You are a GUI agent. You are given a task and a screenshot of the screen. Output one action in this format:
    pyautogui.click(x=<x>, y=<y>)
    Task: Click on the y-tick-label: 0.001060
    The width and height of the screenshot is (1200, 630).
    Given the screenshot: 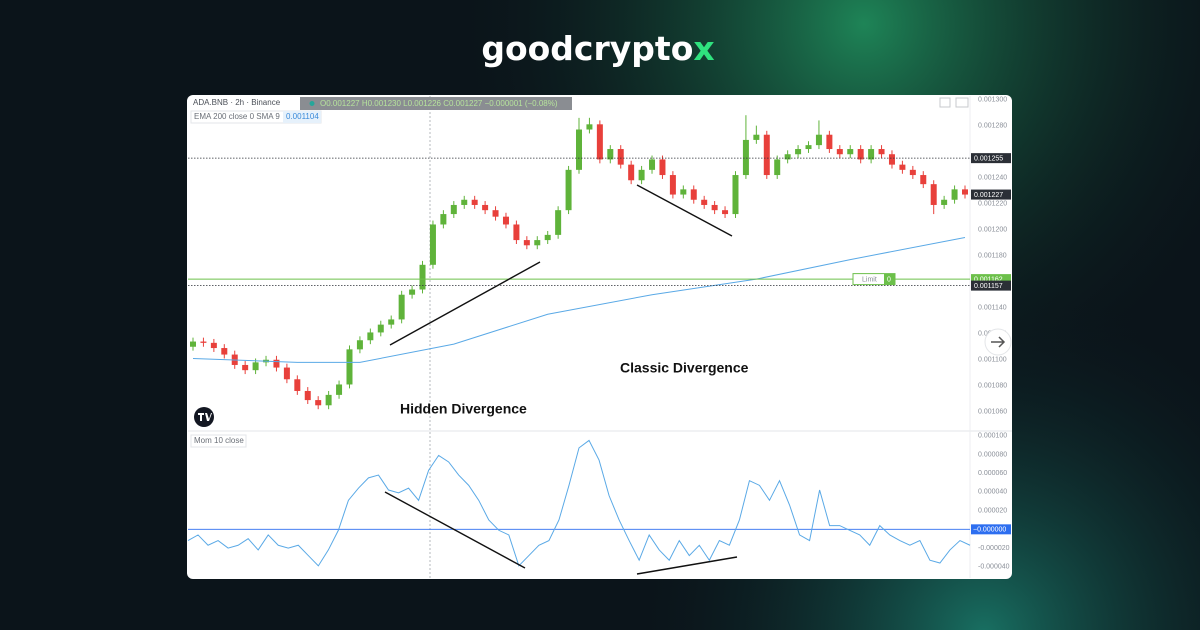 What is the action you would take?
    pyautogui.click(x=992, y=412)
    